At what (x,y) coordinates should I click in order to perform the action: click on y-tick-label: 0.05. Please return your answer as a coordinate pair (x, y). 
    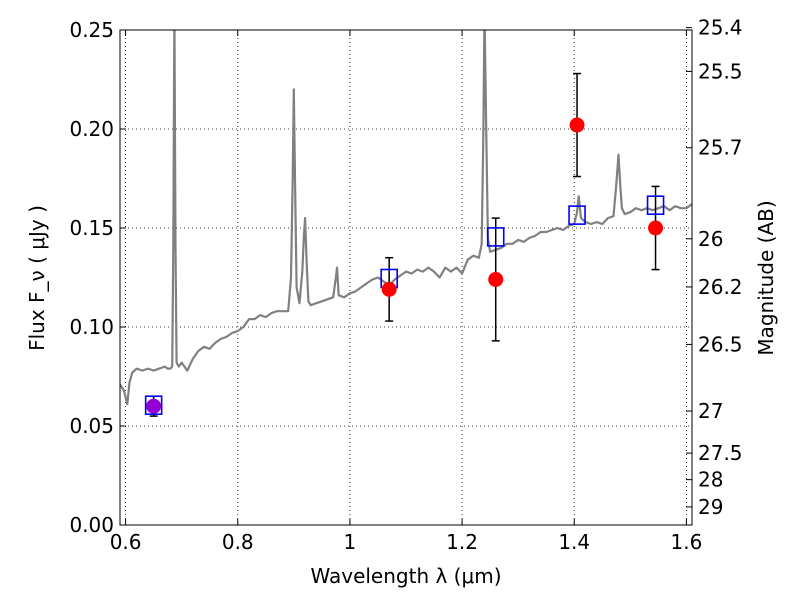
    Looking at the image, I should click on (91, 426).